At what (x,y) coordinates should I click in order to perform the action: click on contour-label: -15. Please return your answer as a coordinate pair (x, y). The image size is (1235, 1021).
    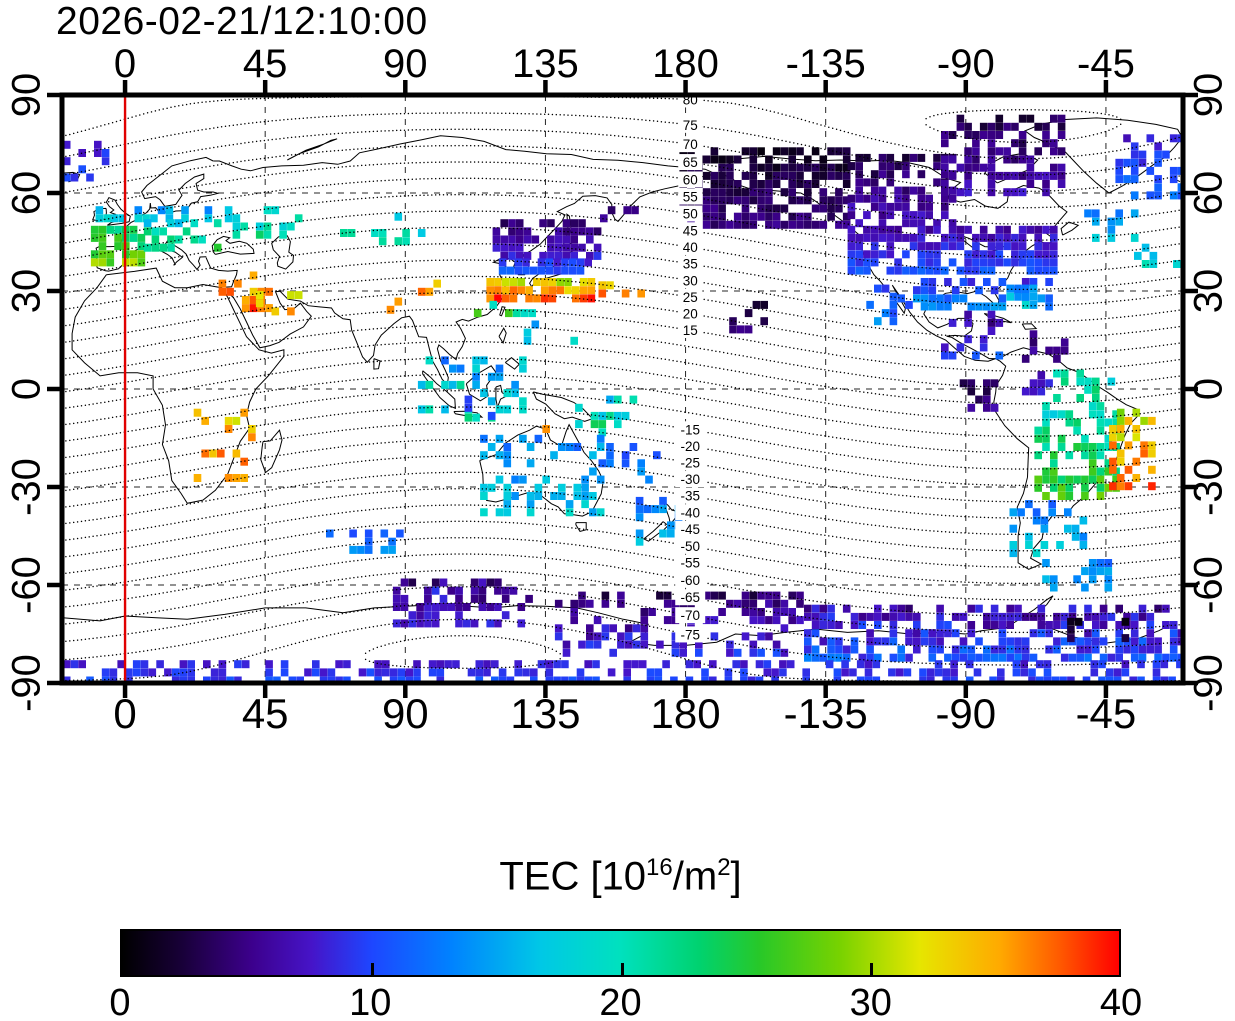
    Looking at the image, I should click on (690, 429).